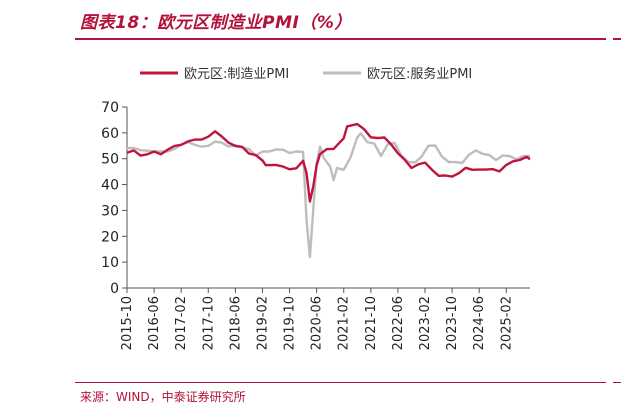  What do you see at coordinates (110, 263) in the screenshot?
I see `y-tick-label: 10` at bounding box center [110, 263].